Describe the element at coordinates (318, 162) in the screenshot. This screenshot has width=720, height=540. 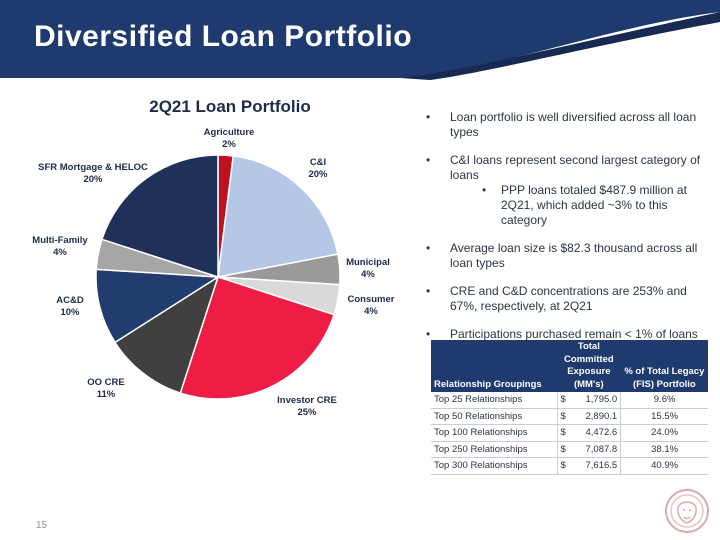
I see `slice-label: C&I` at that location.